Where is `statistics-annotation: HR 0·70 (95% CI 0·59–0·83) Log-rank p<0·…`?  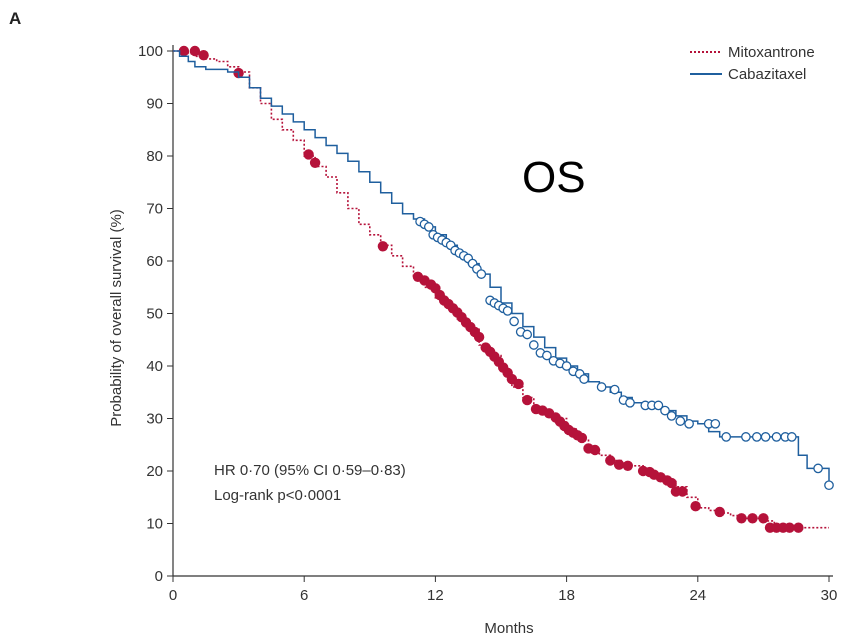
statistics-annotation: HR 0·70 (95% CI 0·59–0·83) Log-rank p<0·… is located at coordinates (310, 483).